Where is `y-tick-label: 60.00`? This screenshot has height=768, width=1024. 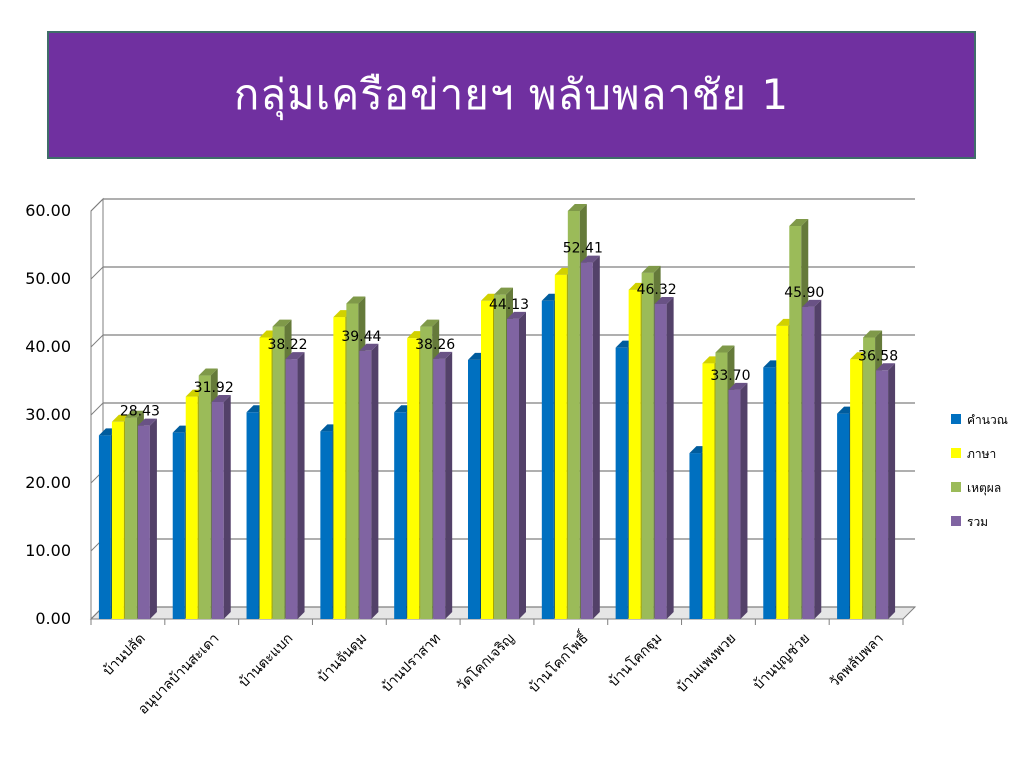
y-tick-label: 60.00 is located at coordinates (48, 210).